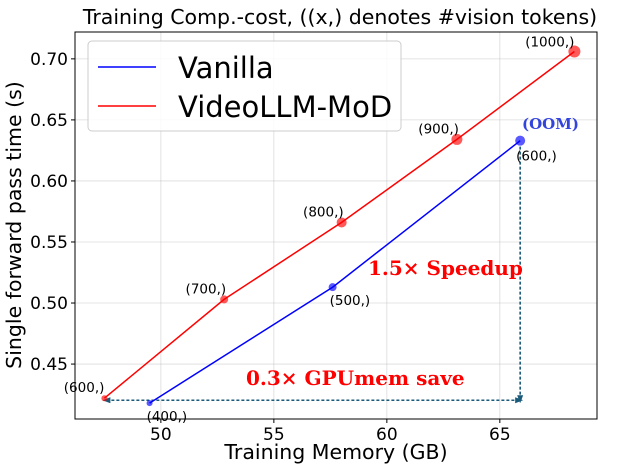  What do you see at coordinates (350, 301) in the screenshot?
I see `point-label-vanilla: (500,)` at bounding box center [350, 301].